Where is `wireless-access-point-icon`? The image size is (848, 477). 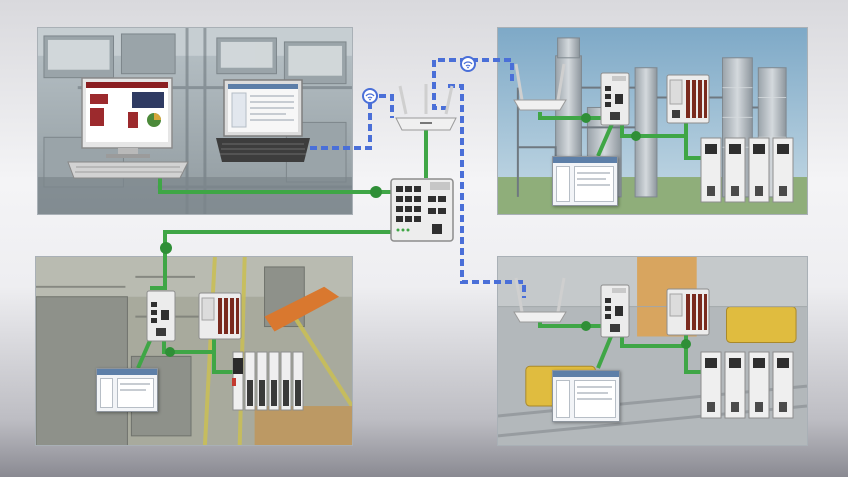 wireless-access-point-icon is located at coordinates (426, 108).